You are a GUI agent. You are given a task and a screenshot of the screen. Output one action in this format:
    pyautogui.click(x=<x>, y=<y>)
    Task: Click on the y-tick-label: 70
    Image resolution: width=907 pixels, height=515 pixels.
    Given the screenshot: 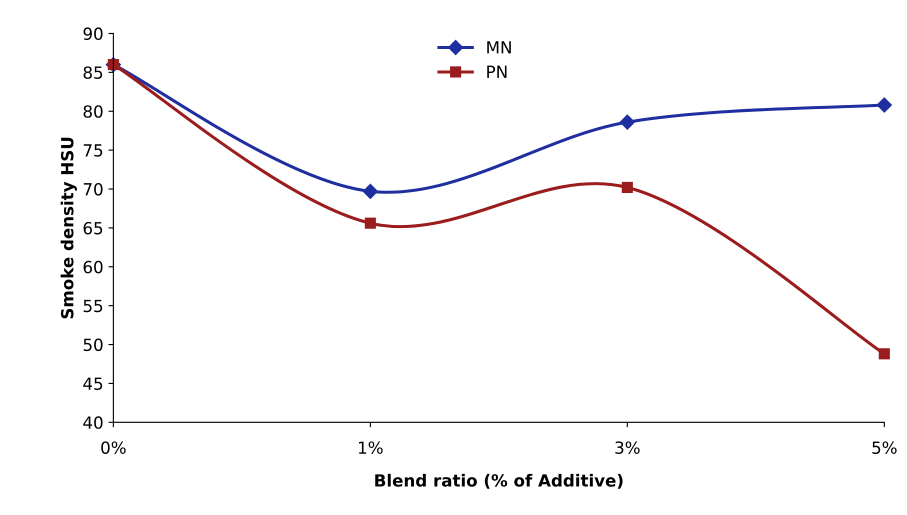 What is the action you would take?
    pyautogui.click(x=93, y=189)
    